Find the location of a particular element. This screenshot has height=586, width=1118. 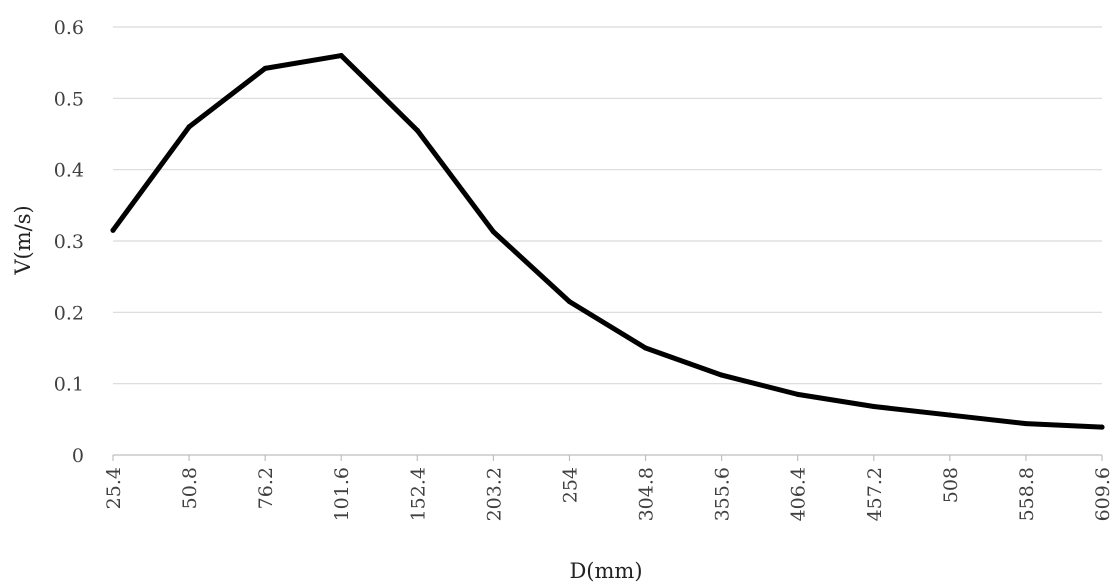

y-tick-label: 0.2 is located at coordinates (69, 313).